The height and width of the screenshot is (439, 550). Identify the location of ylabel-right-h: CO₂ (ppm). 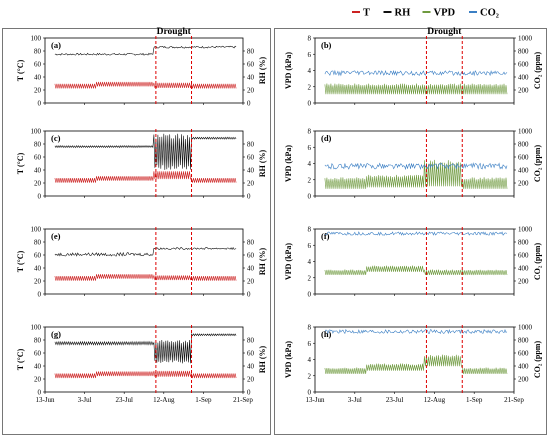
(537, 360).